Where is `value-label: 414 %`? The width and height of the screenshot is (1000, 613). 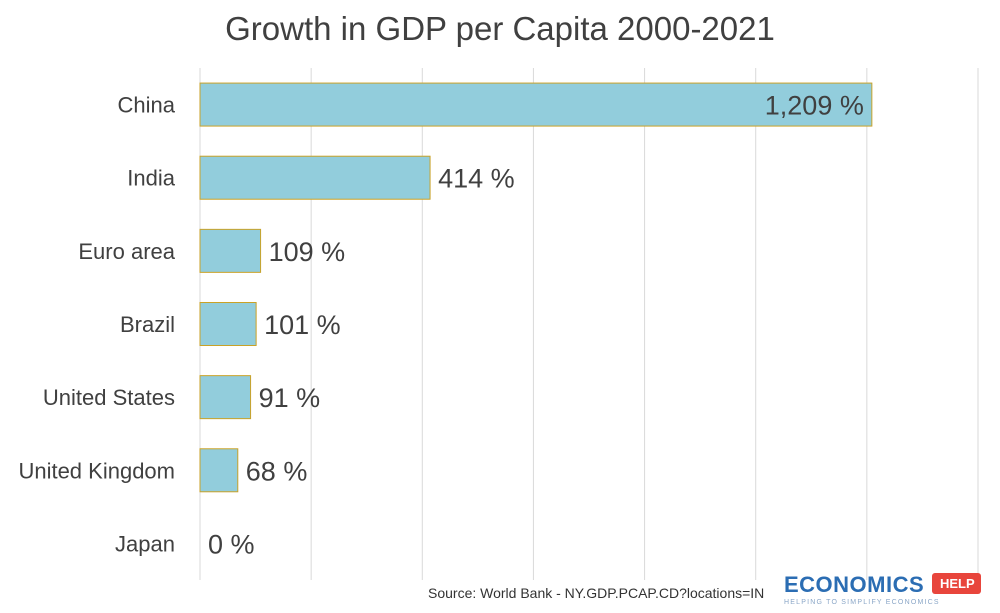 value-label: 414 % is located at coordinates (476, 179).